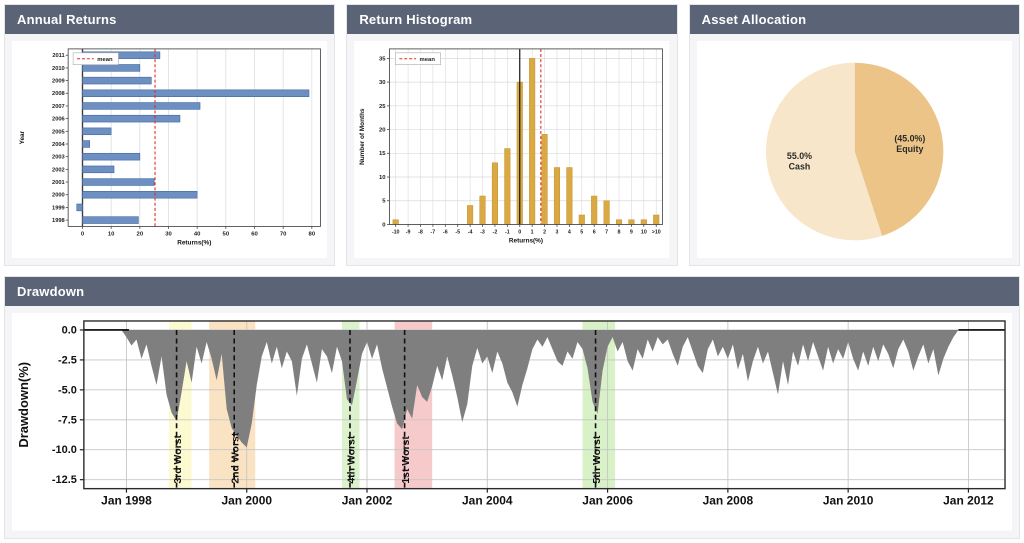  What do you see at coordinates (58, 56) in the screenshot?
I see `svg-text: 2011` at bounding box center [58, 56].